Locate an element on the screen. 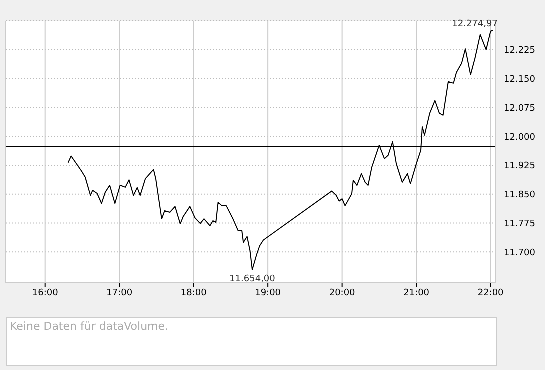  x-tick-label: 17:00 is located at coordinates (119, 293).